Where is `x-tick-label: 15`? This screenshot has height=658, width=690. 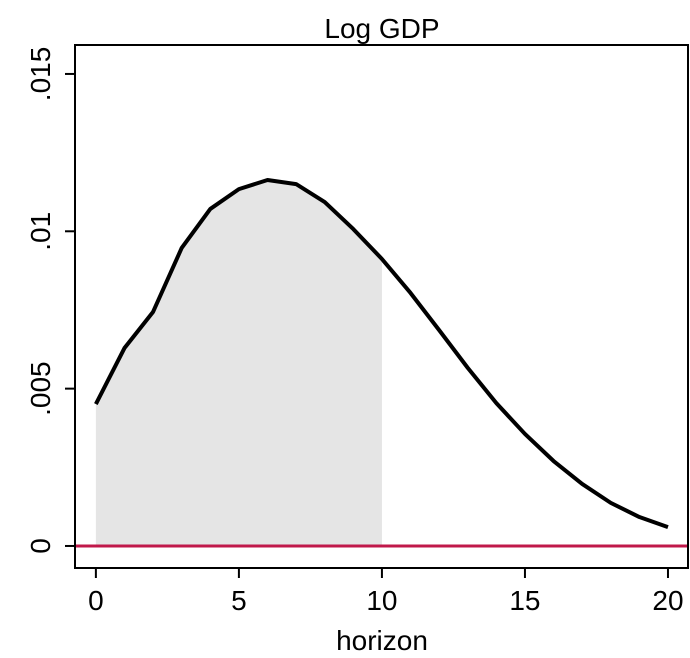
x-tick-label: 15 is located at coordinates (524, 600).